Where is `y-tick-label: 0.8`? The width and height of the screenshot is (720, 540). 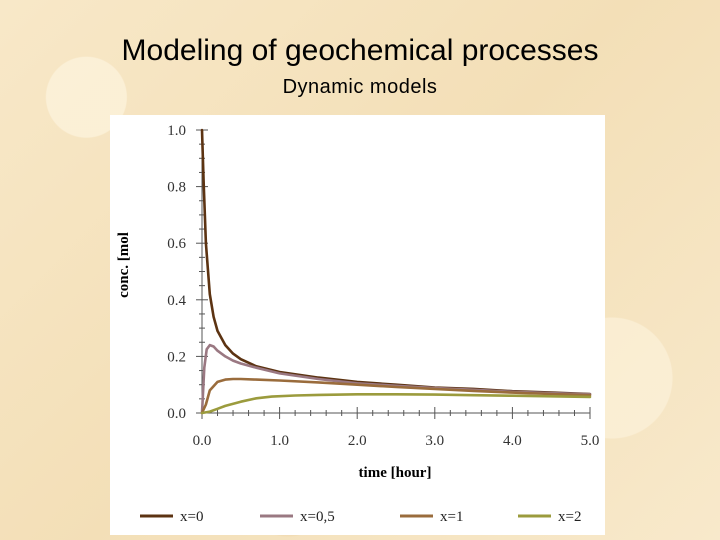
y-tick-label: 0.8 is located at coordinates (176, 188).